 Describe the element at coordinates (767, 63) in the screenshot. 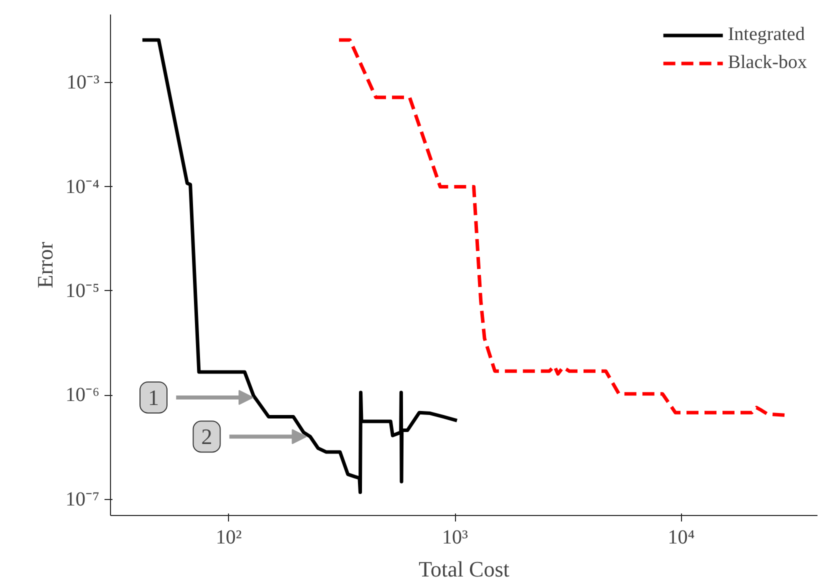

I see `legend-label: Black-box` at that location.